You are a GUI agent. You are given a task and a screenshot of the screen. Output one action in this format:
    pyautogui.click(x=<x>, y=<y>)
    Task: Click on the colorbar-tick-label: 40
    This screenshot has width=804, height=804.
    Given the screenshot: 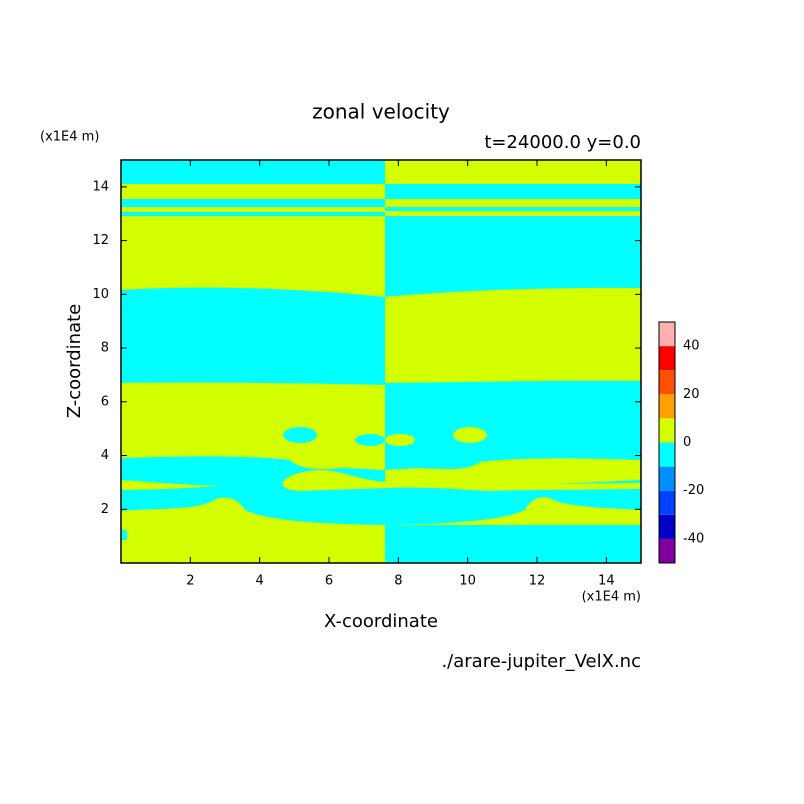 What is the action you would take?
    pyautogui.click(x=691, y=346)
    